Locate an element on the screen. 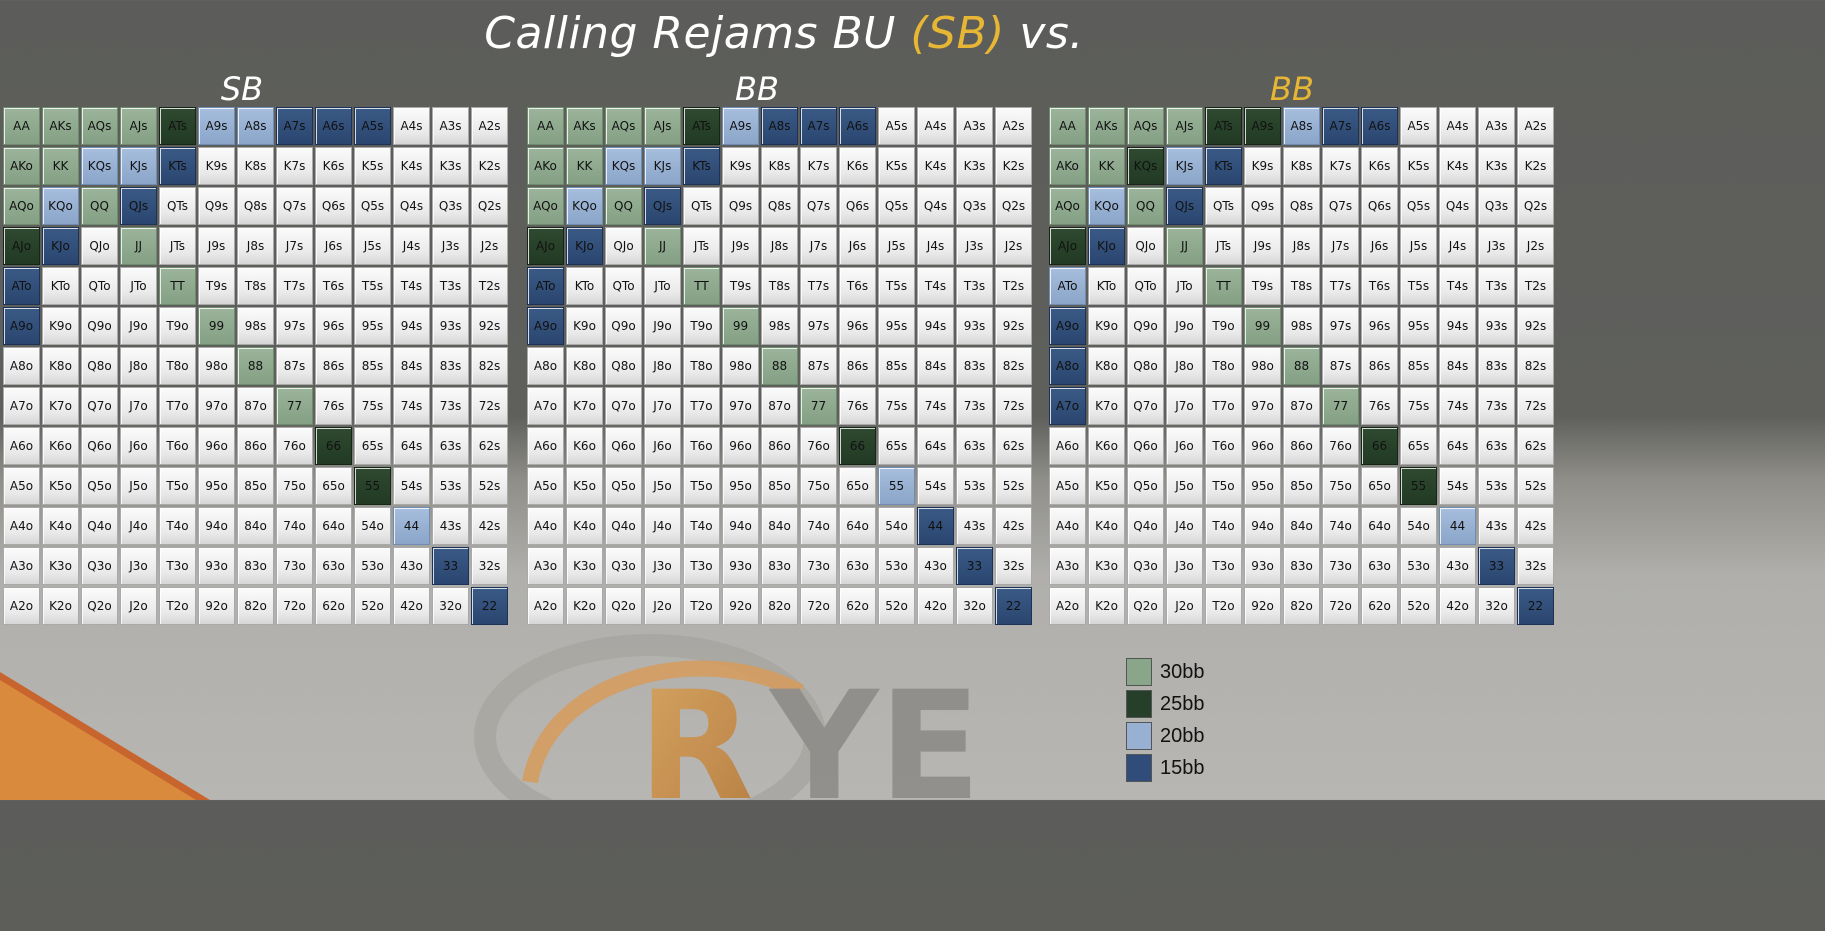  hand-cell-T3o: T3o is located at coordinates (1223, 566).